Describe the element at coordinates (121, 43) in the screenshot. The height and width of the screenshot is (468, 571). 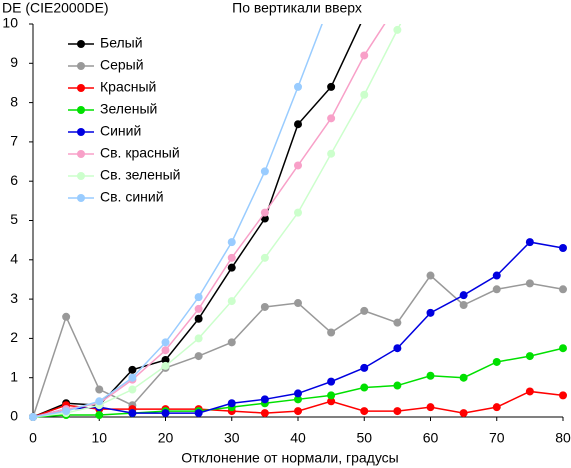
I see `legend-label: Белый` at that location.